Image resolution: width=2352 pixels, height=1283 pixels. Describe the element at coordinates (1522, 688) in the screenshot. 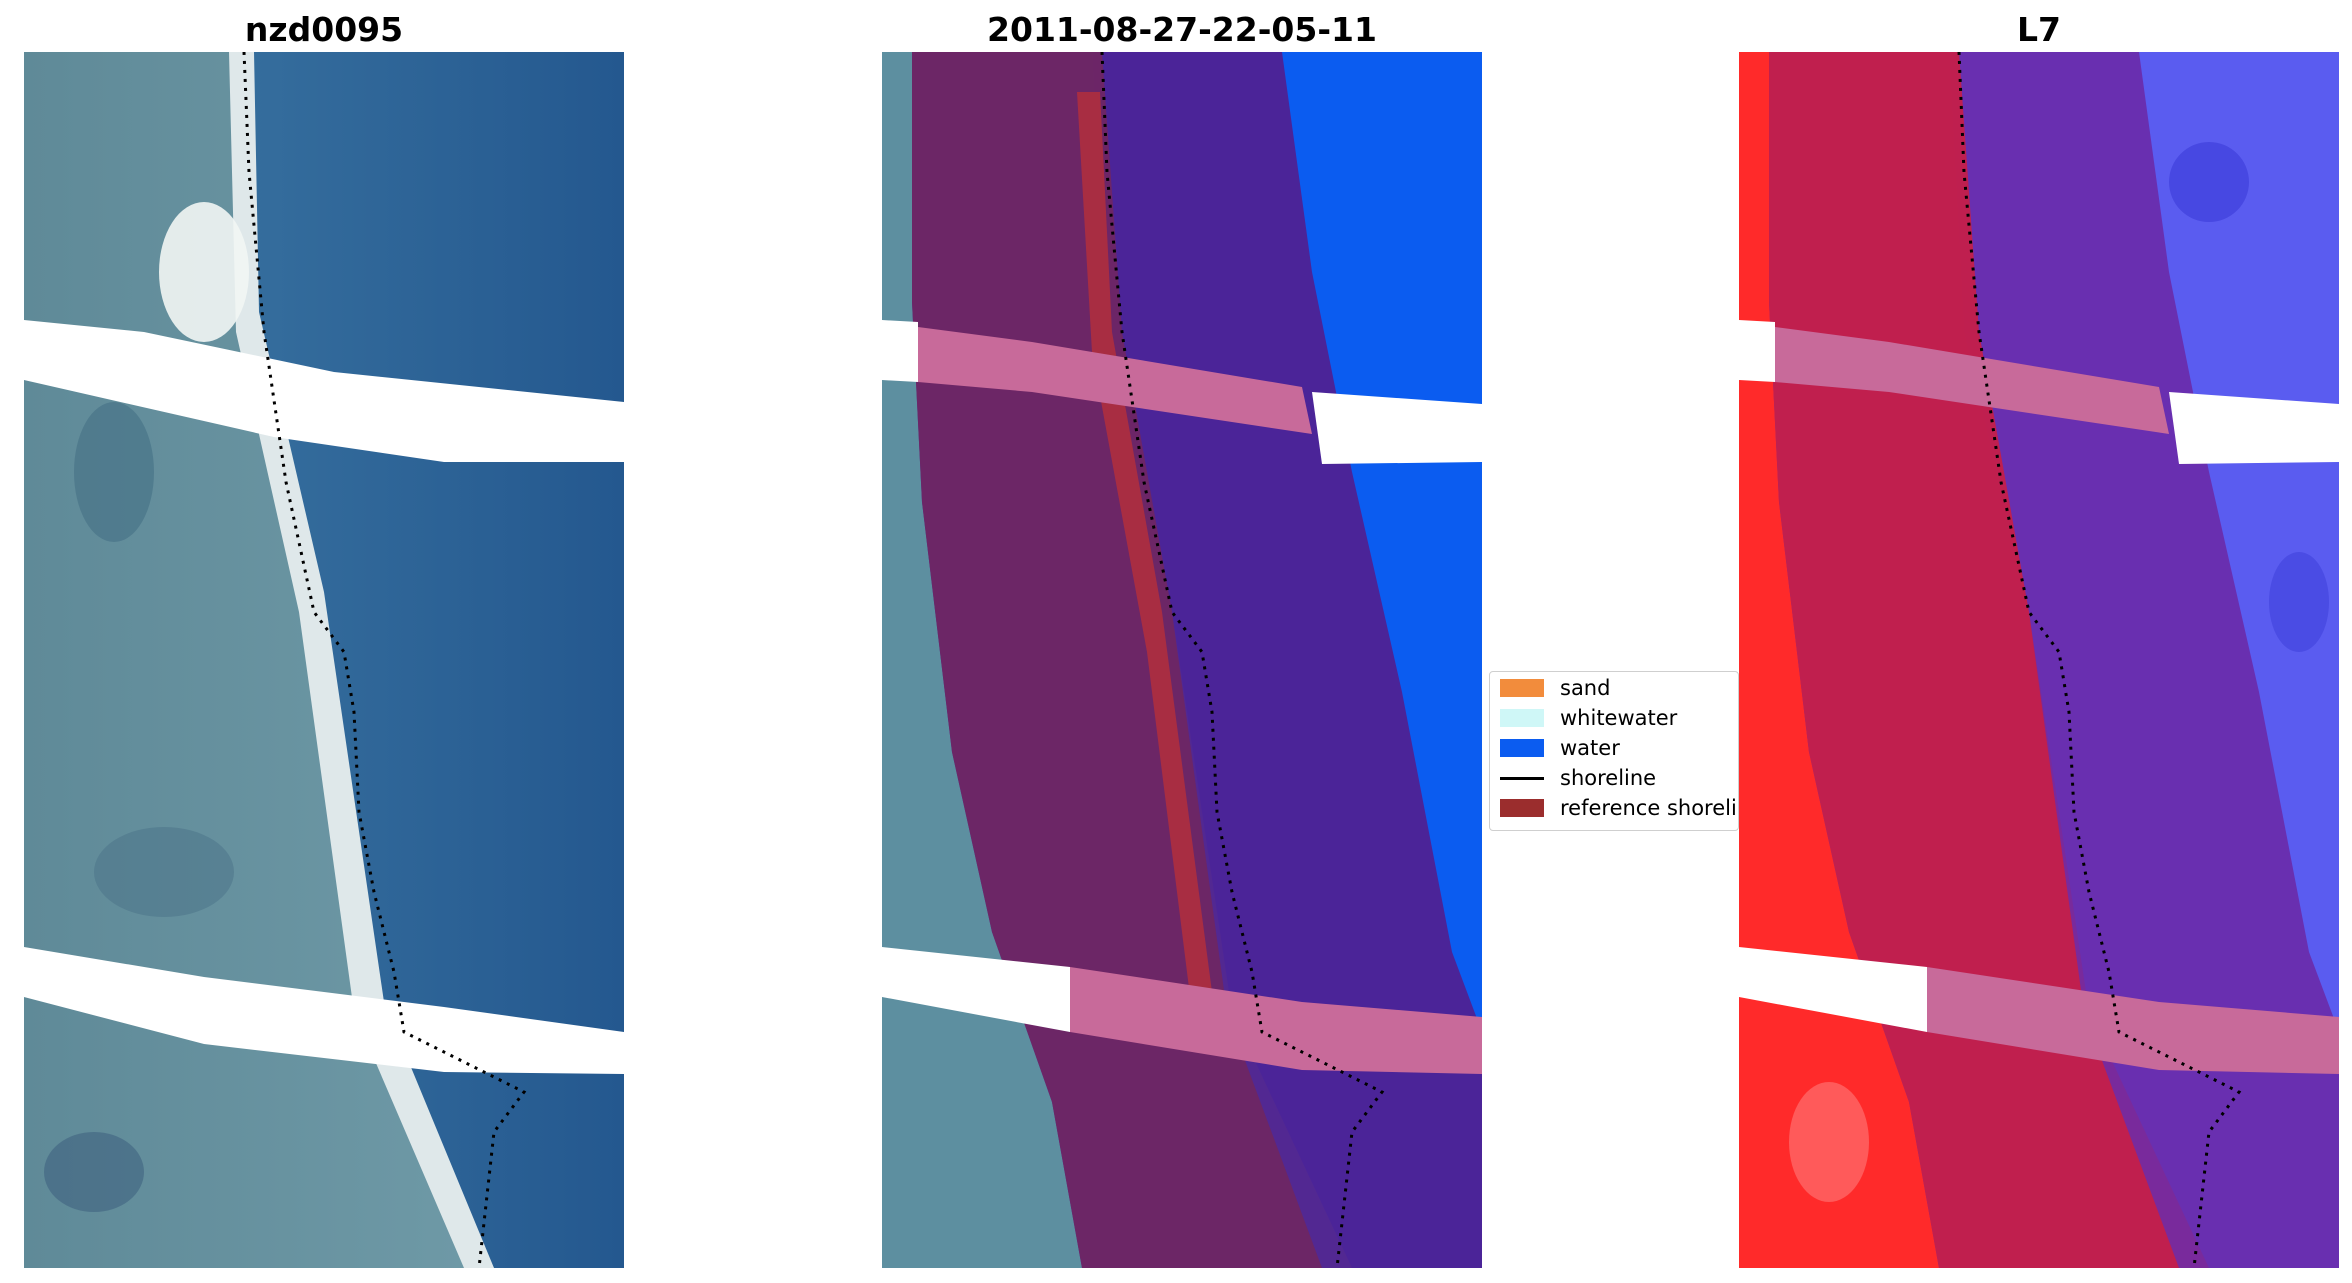

I see `sand-swatch` at that location.